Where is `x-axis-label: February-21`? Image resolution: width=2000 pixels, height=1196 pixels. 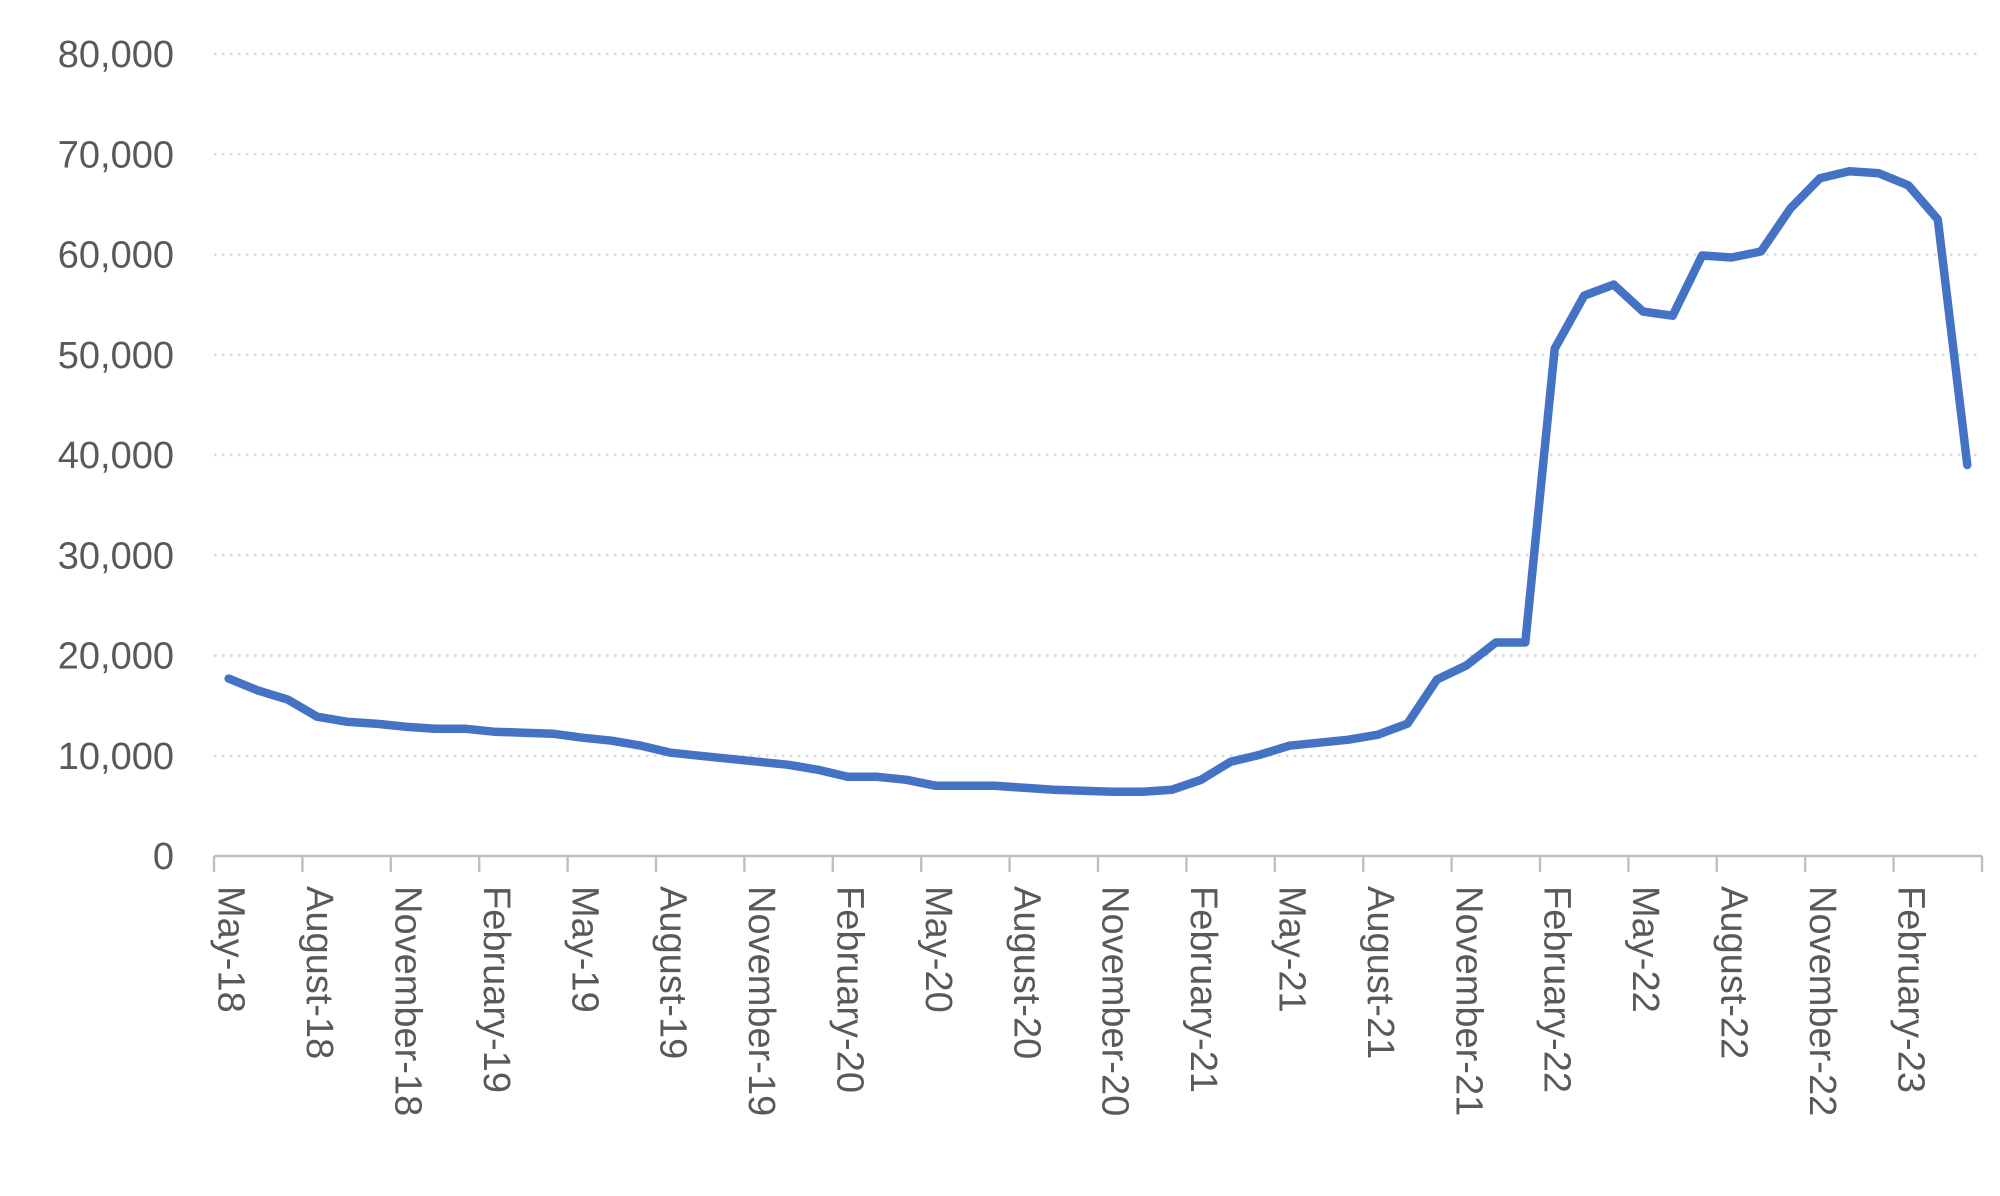 x-axis-label: February-21 is located at coordinates (1203, 989).